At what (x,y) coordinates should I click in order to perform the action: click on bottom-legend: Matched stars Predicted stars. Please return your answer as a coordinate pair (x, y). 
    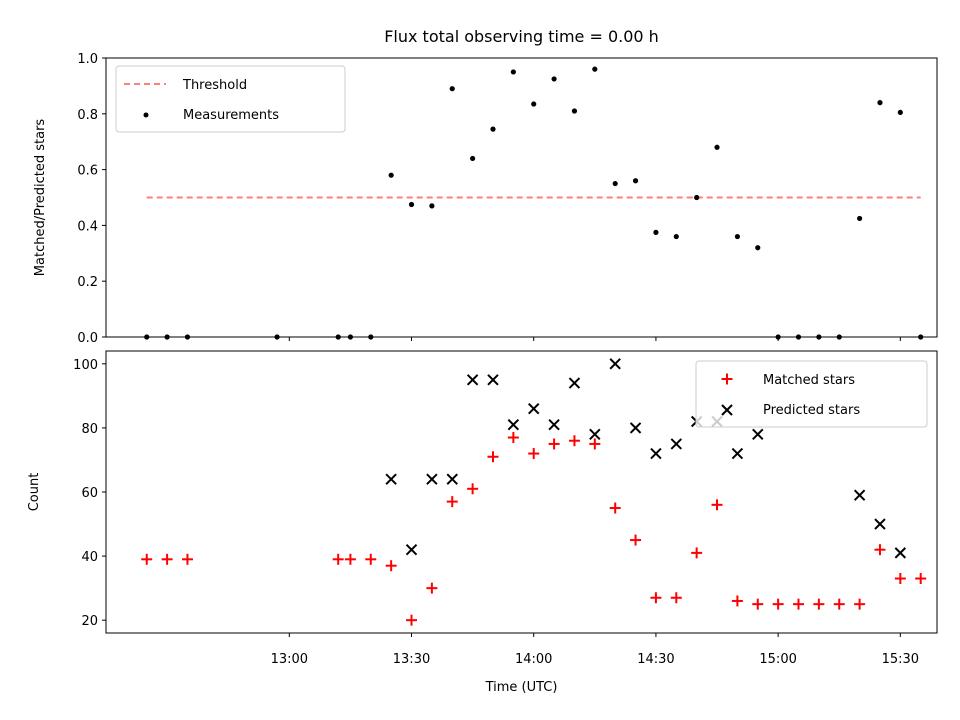
    Looking at the image, I should click on (811, 394).